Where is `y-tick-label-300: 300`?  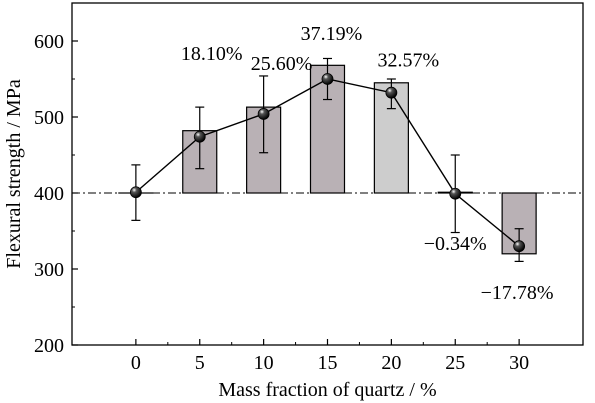 y-tick-label-300: 300 is located at coordinates (49, 270).